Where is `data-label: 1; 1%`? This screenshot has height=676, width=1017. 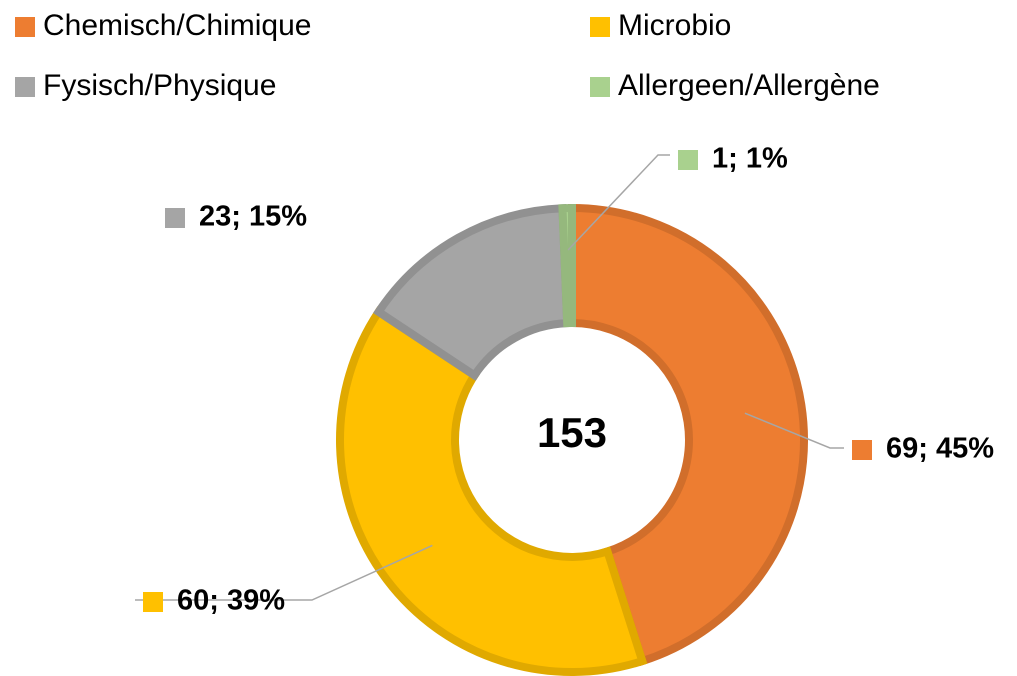 data-label: 1; 1% is located at coordinates (750, 159).